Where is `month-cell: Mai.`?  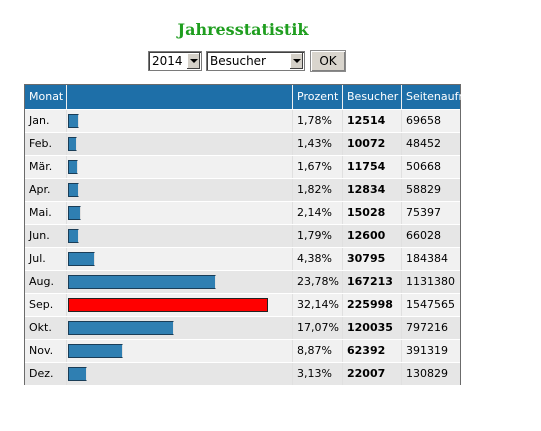
month-cell: Mai. is located at coordinates (46, 213).